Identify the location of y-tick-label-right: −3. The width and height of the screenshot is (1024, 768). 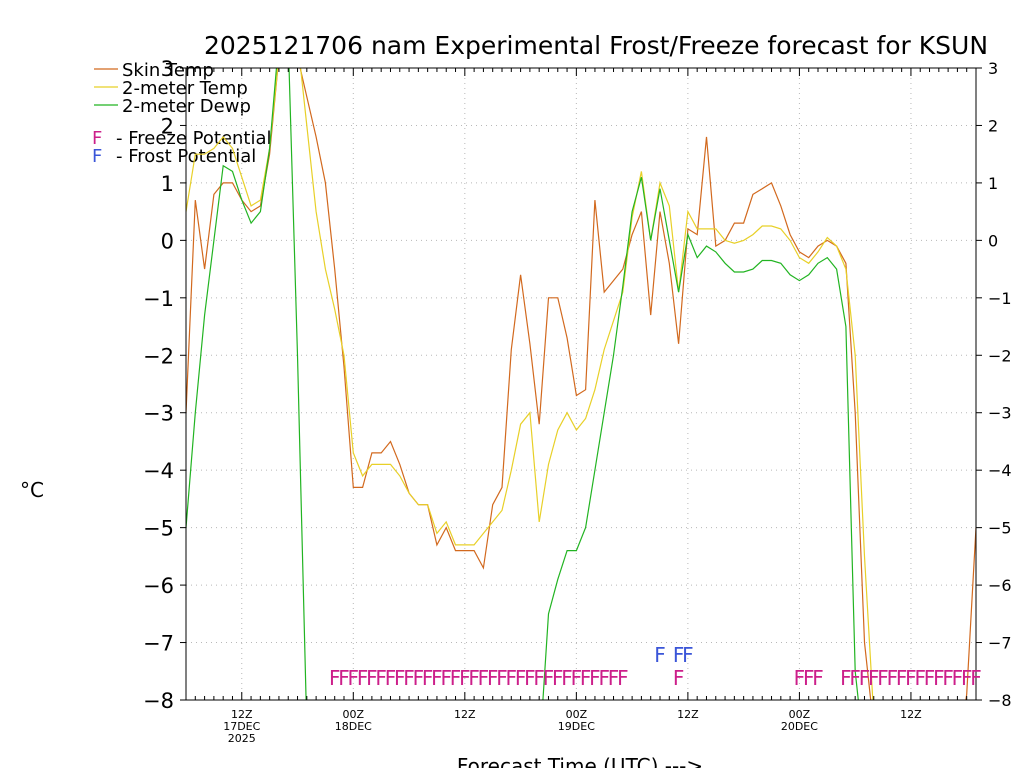
(1000, 413).